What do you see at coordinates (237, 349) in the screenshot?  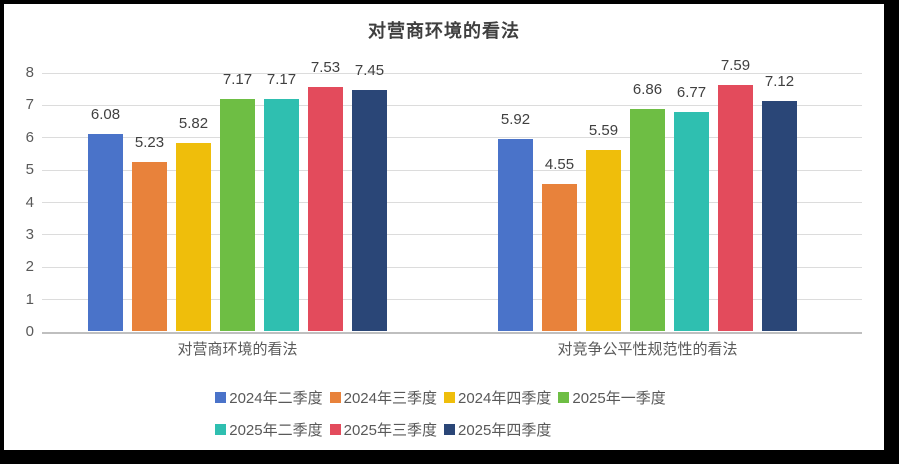 I see `x-axis-category-label: 对营商环境的看法` at bounding box center [237, 349].